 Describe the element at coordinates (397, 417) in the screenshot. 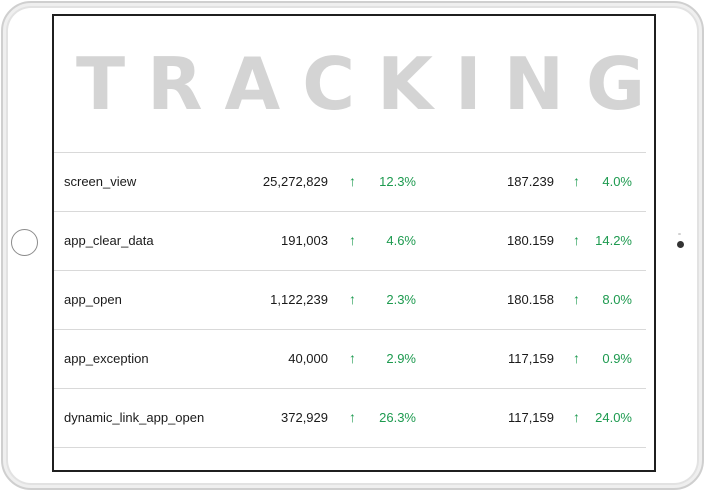

I see `count-change: 26.3%` at that location.